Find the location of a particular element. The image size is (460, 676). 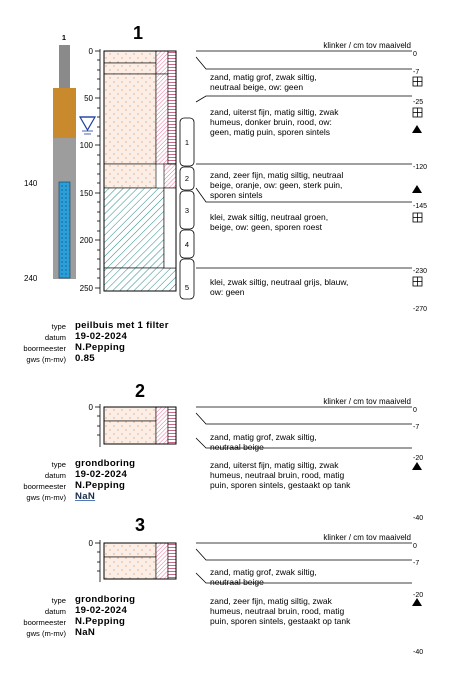

axis-tick-label: 200 is located at coordinates (87, 240).